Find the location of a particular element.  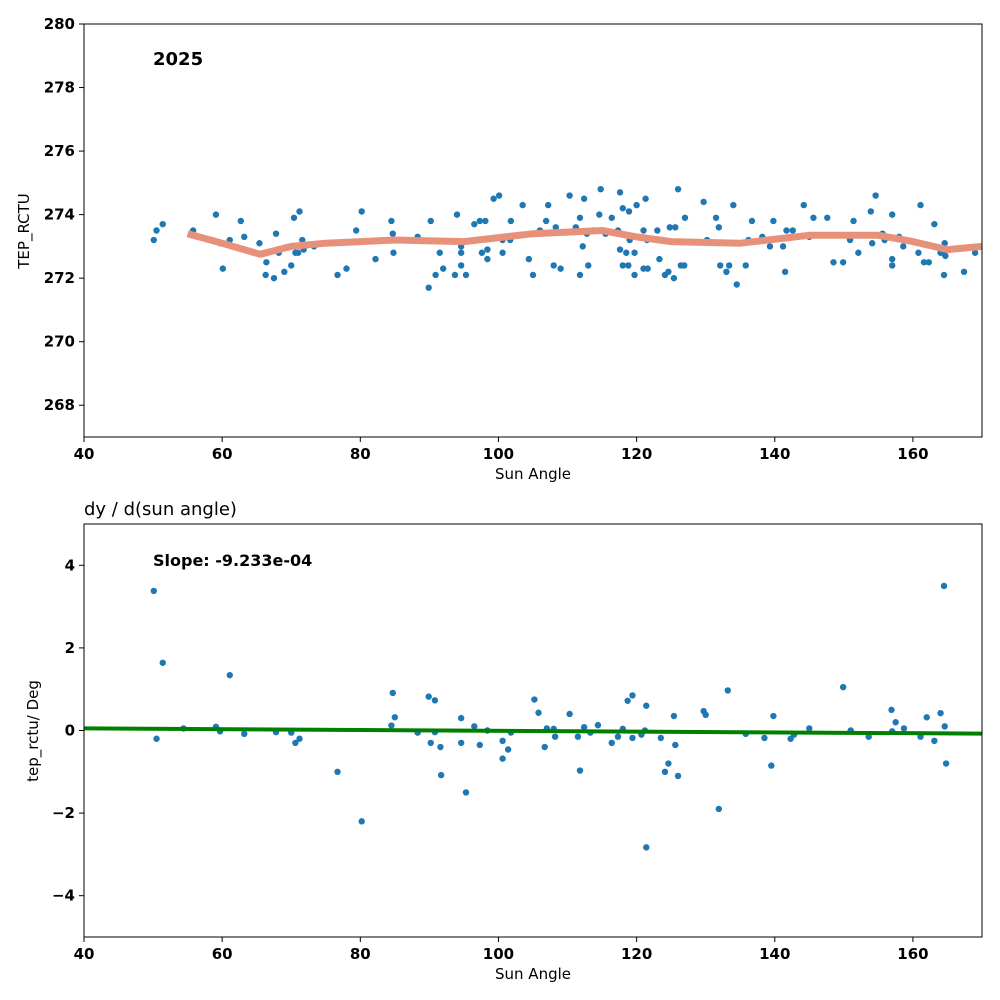

bottom-chart-x-axis-label: Sun Angle is located at coordinates (533, 974).